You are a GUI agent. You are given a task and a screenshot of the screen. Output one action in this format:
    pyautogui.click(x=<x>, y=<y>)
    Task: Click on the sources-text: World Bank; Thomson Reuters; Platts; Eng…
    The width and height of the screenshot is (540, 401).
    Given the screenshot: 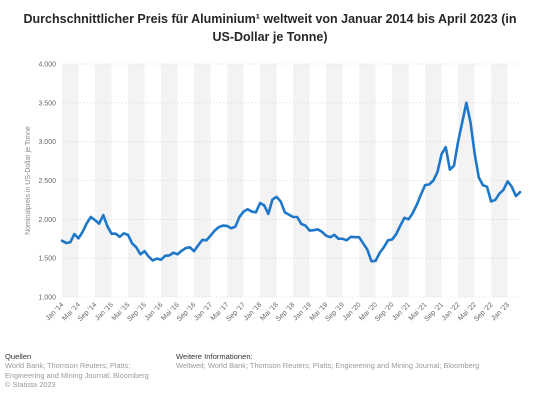 What is the action you would take?
    pyautogui.click(x=77, y=370)
    